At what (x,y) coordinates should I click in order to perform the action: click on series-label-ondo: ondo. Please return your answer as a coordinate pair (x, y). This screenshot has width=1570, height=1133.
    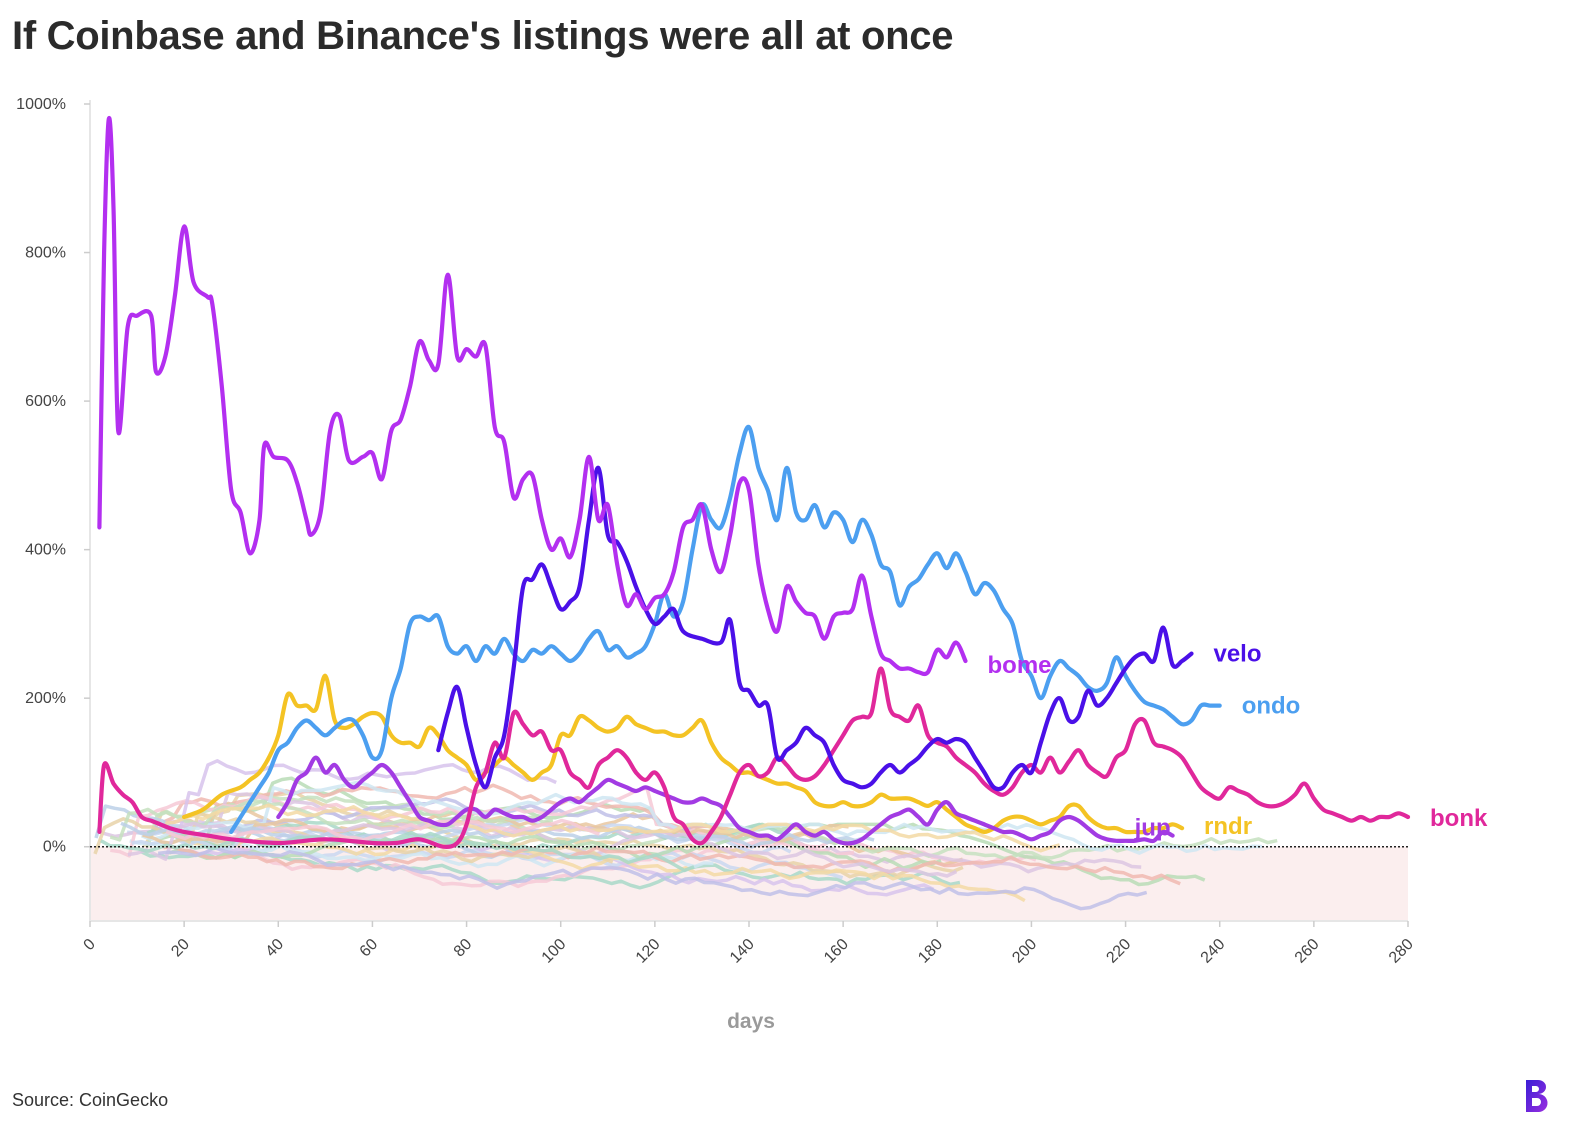
    Looking at the image, I should click on (1271, 706).